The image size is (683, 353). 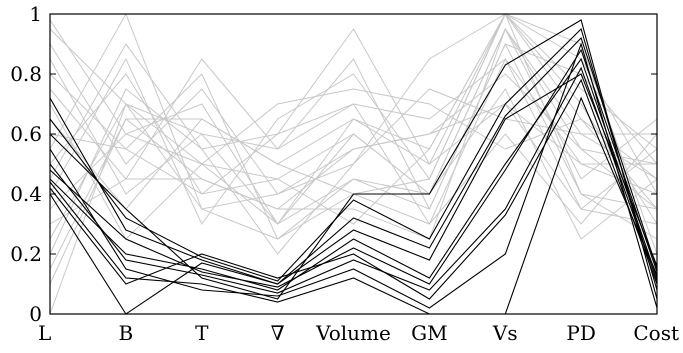 What do you see at coordinates (26, 194) in the screenshot?
I see `y-tick-label-2: 0.4` at bounding box center [26, 194].